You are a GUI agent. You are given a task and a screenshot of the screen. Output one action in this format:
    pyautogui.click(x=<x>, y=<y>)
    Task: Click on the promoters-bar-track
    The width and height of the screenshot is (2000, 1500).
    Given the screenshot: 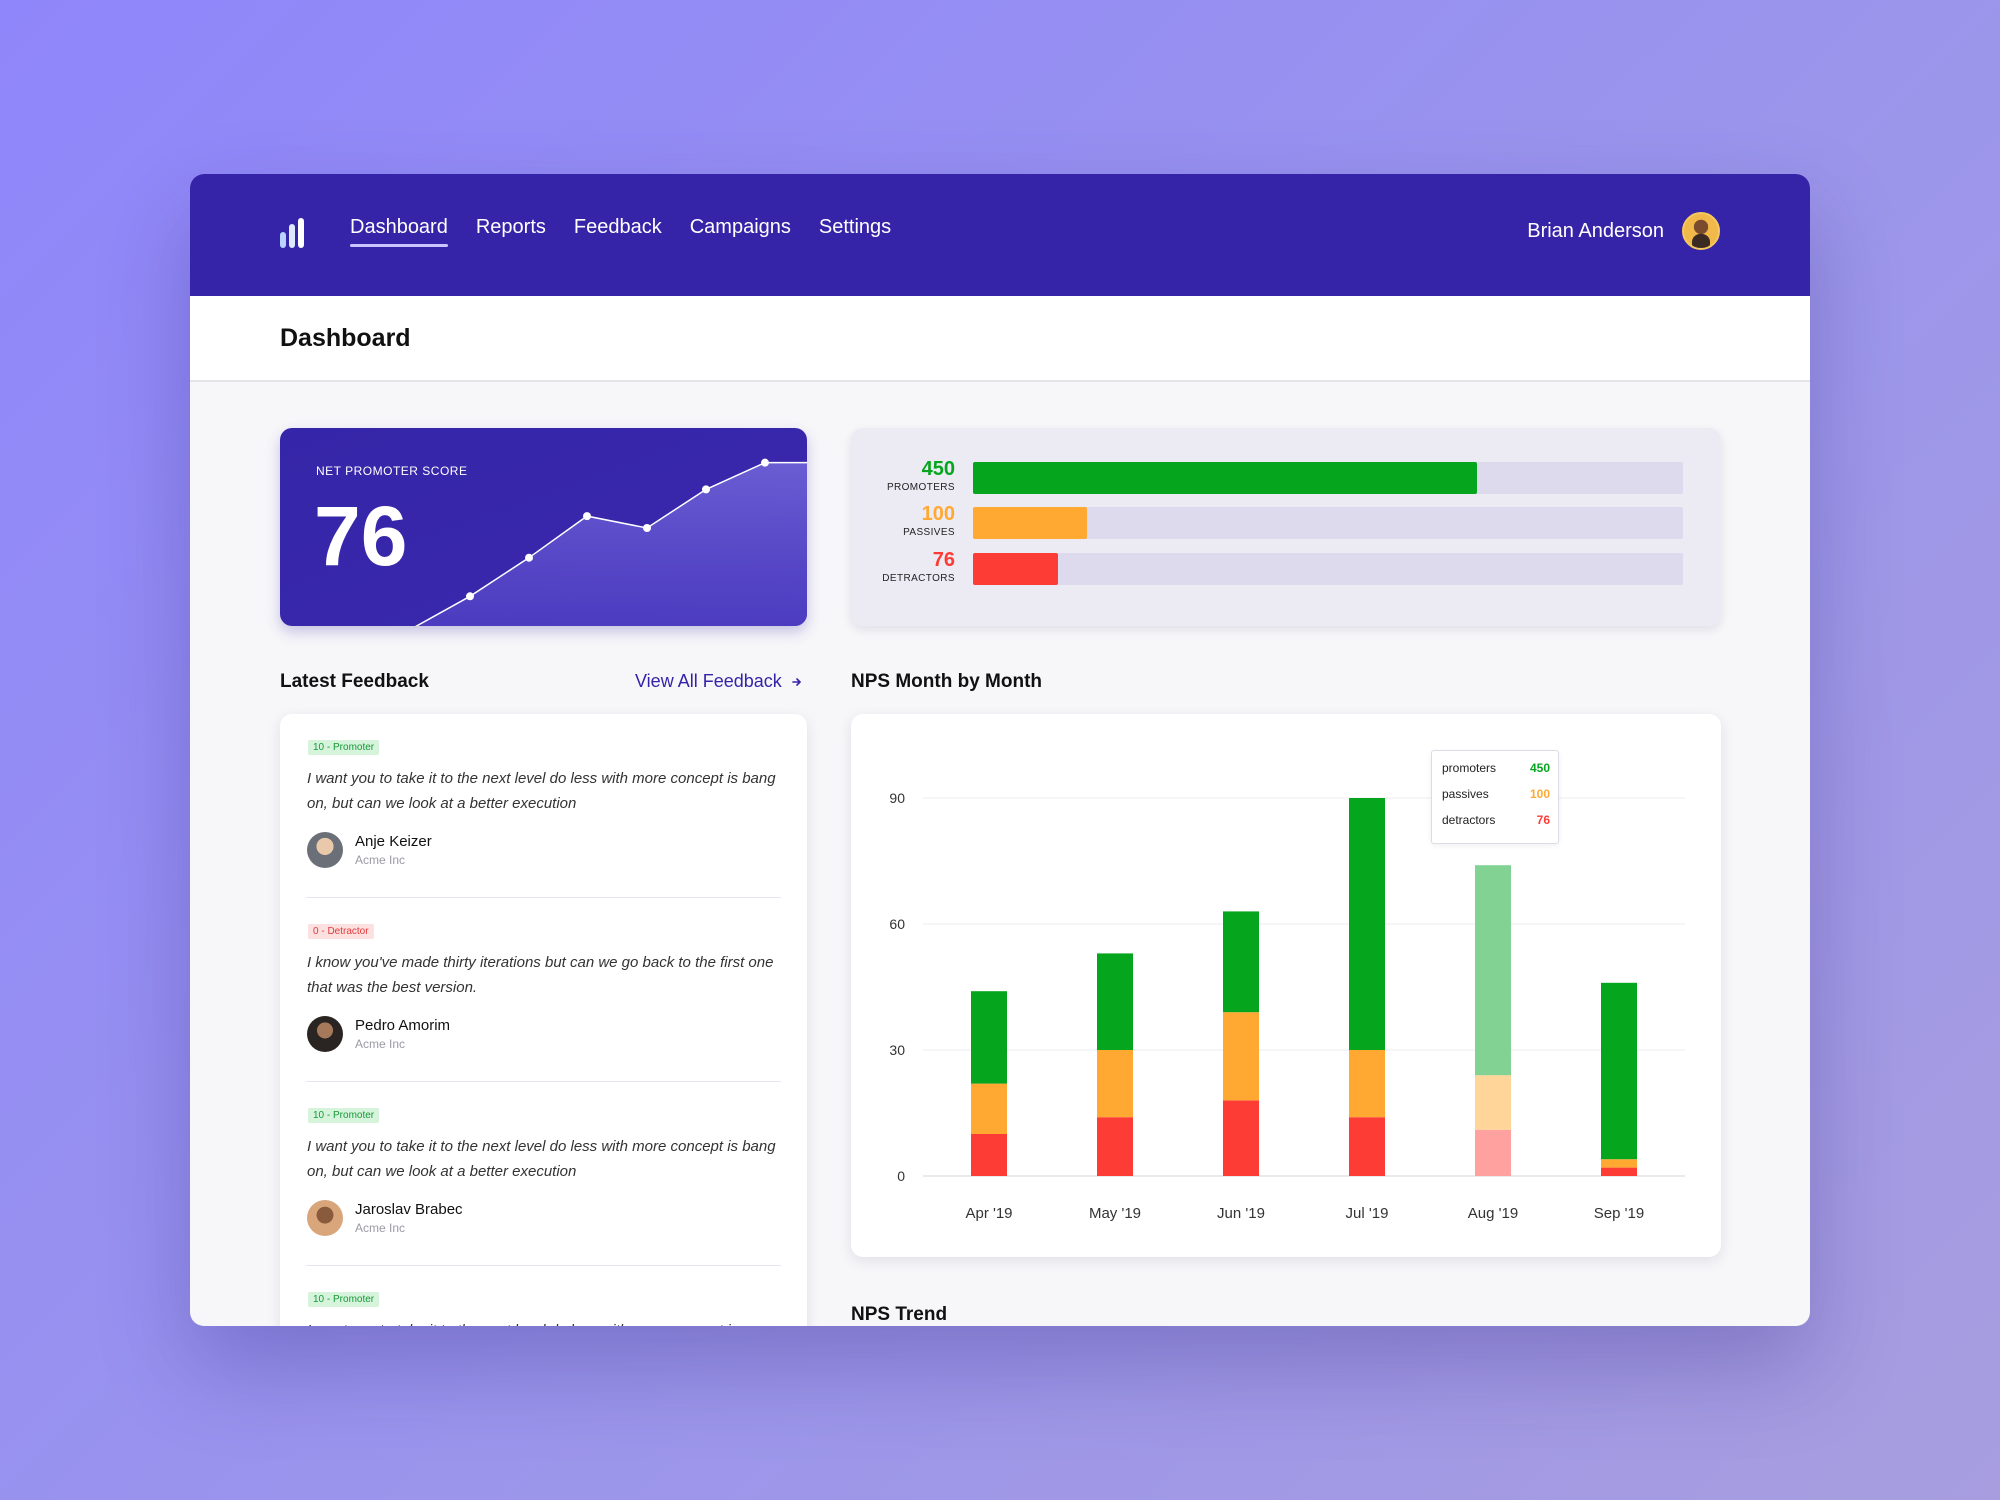 What is the action you would take?
    pyautogui.click(x=1328, y=478)
    